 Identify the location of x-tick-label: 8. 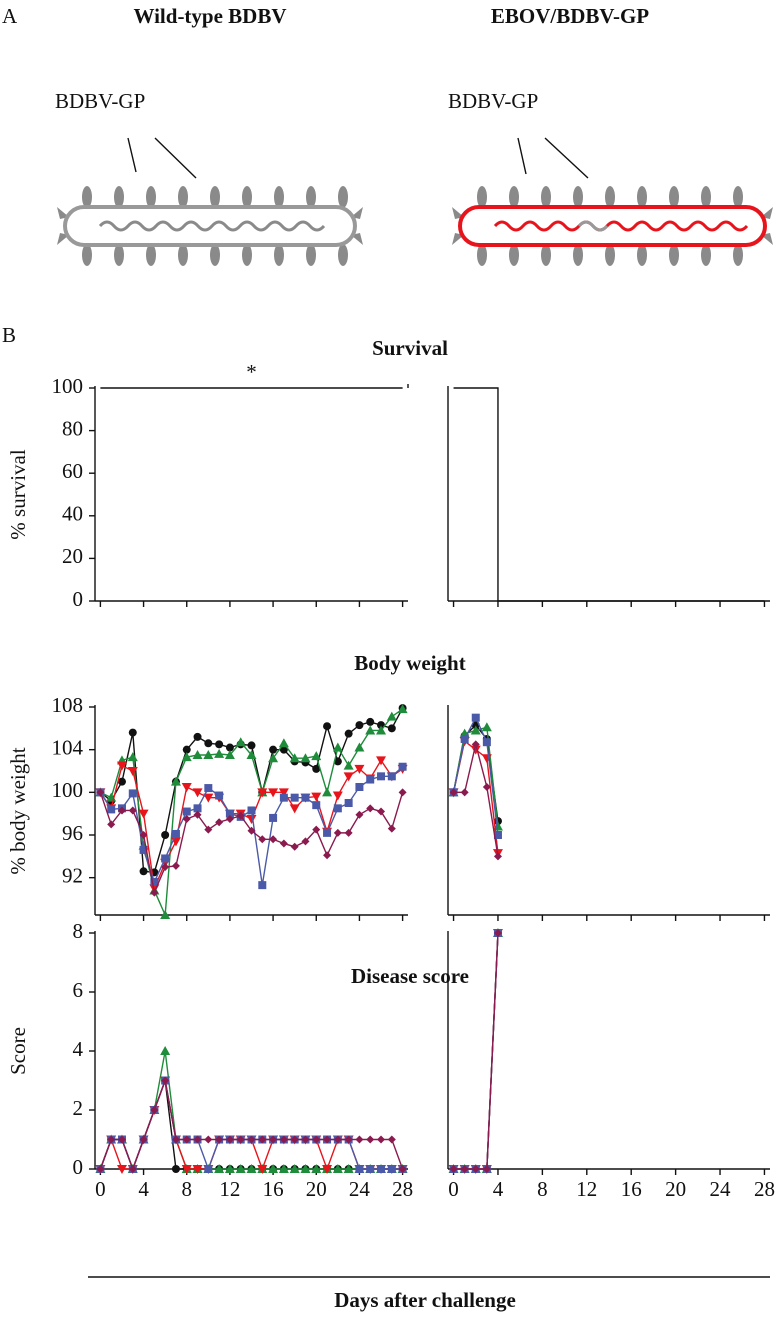
(542, 1189).